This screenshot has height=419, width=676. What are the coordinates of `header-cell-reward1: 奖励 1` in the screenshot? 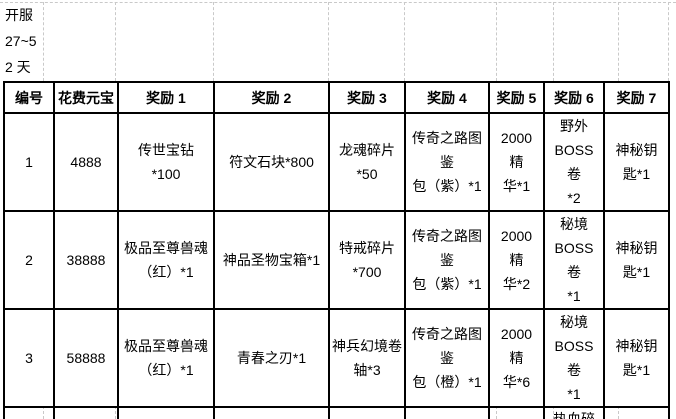 It's located at (166, 97).